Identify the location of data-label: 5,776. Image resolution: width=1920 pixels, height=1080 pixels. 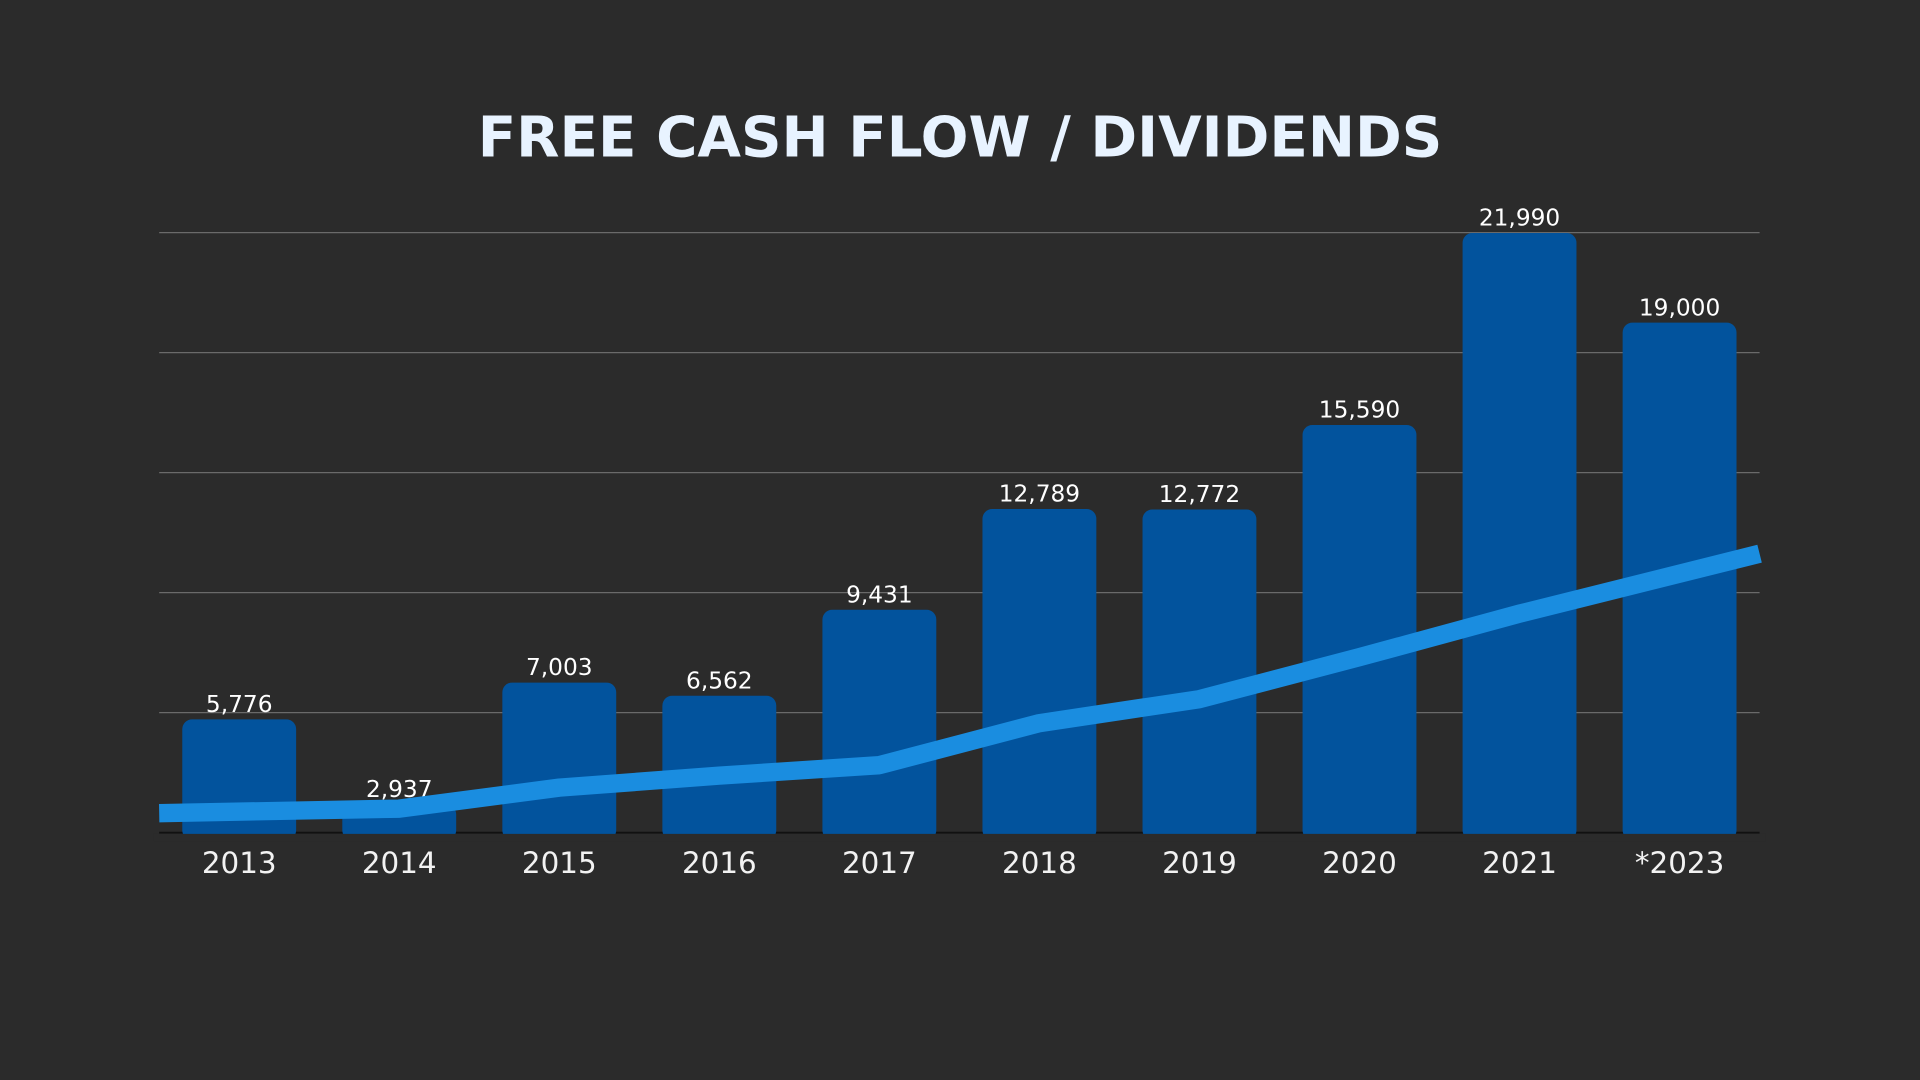
(239, 704).